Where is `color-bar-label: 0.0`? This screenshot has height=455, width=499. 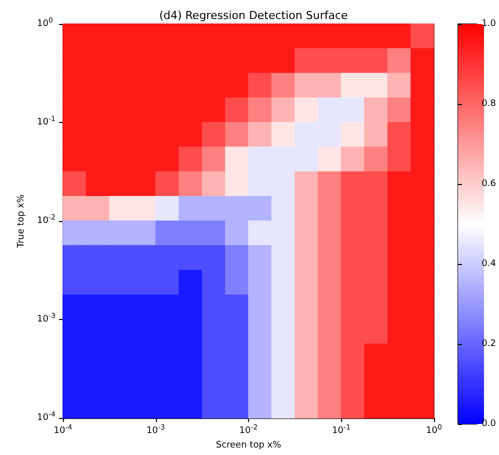
color-bar-label: 0.0 is located at coordinates (489, 424).